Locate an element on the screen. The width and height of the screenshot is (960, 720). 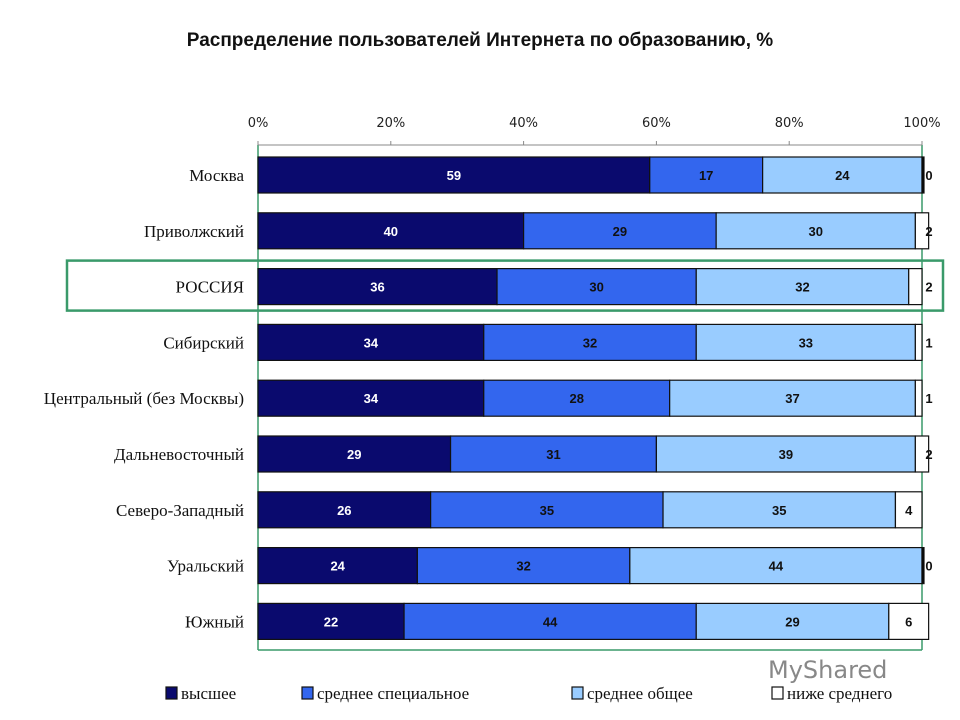
highlight-box is located at coordinates (505, 285).